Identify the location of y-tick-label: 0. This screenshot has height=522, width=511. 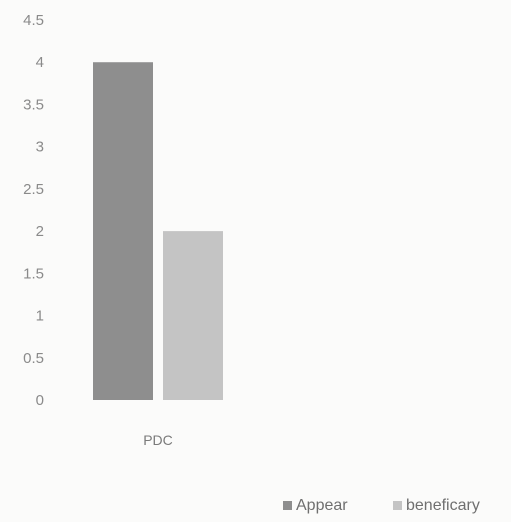
(40, 400).